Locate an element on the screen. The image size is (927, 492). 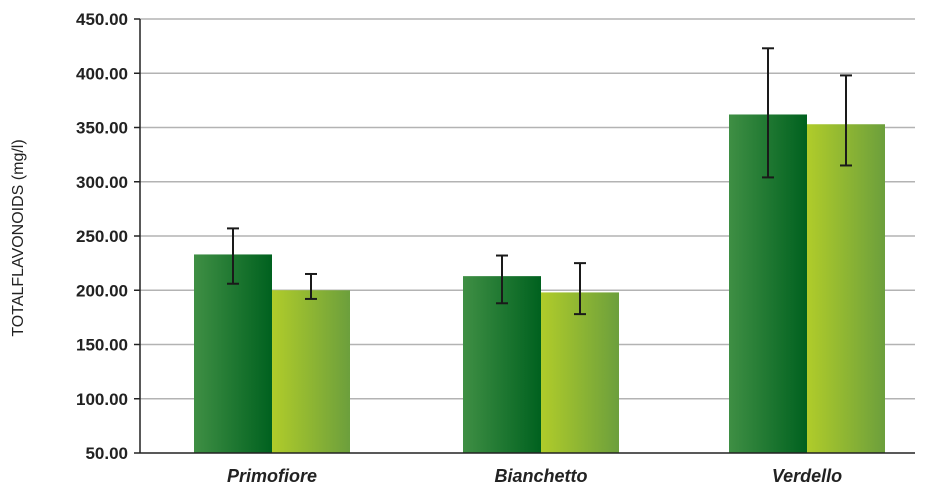
y-tick-label: 50.00 is located at coordinates (106, 453).